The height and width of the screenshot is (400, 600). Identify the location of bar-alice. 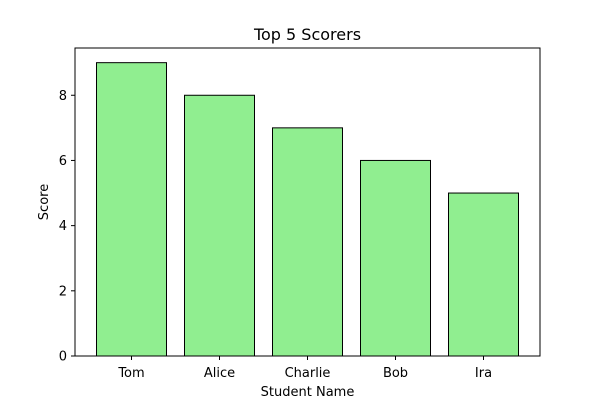
(219, 225).